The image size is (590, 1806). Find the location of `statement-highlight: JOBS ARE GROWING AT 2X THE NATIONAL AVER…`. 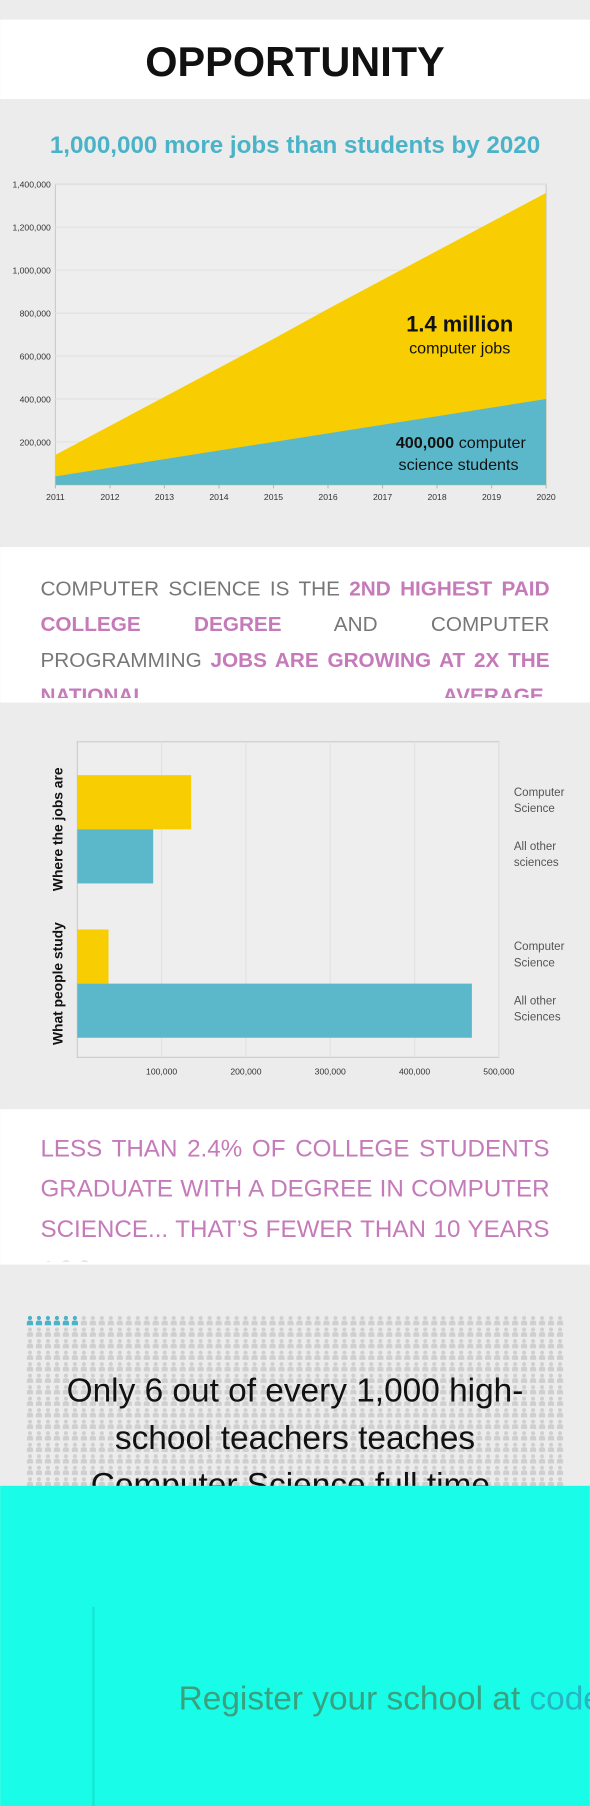

statement-highlight: JOBS ARE GROWING AT 2X THE NATIONAL AVER… is located at coordinates (295, 673).